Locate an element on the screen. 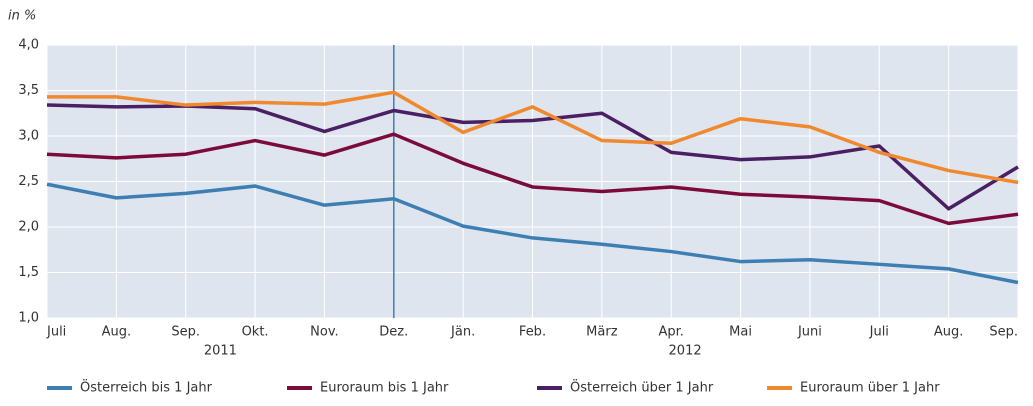 Image resolution: width=1033 pixels, height=406 pixels. x-group-label: 2012 is located at coordinates (685, 351).